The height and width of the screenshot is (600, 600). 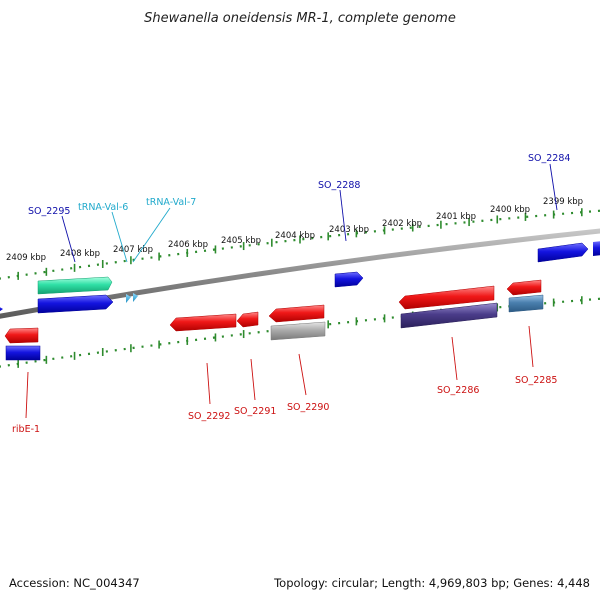 What do you see at coordinates (526, 303) in the screenshot?
I see `feature-steel-so-2285-region` at bounding box center [526, 303].